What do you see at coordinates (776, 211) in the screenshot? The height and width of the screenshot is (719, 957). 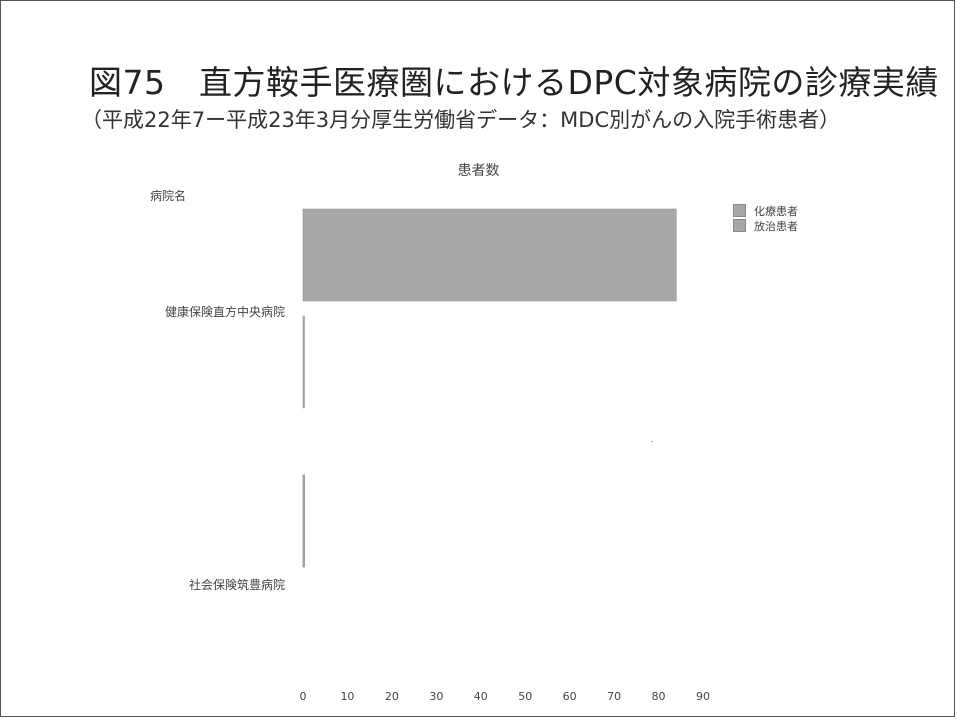 I see `legend-label: 化療患者` at bounding box center [776, 211].